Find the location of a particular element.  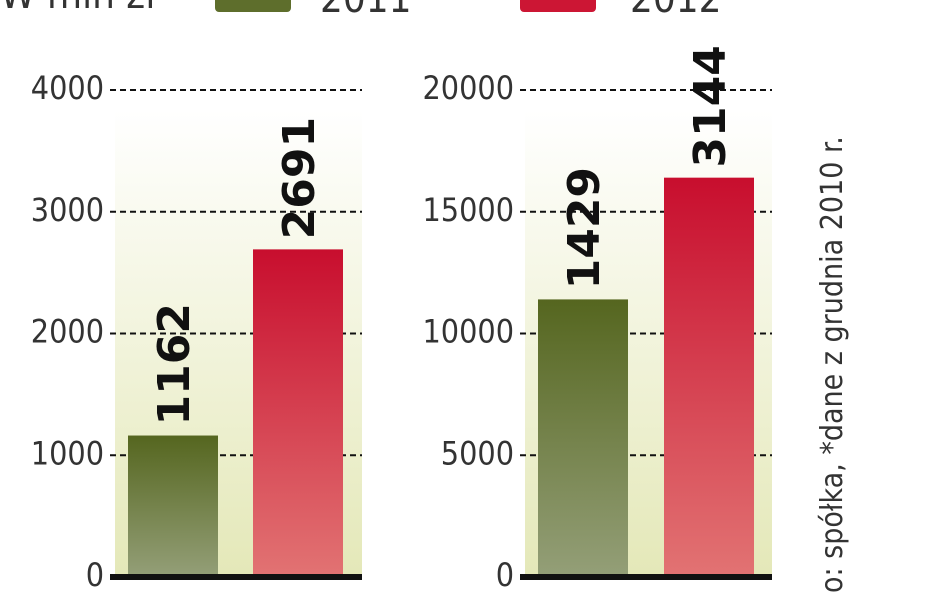

y-tick-label: 4000 is located at coordinates (67, 88).